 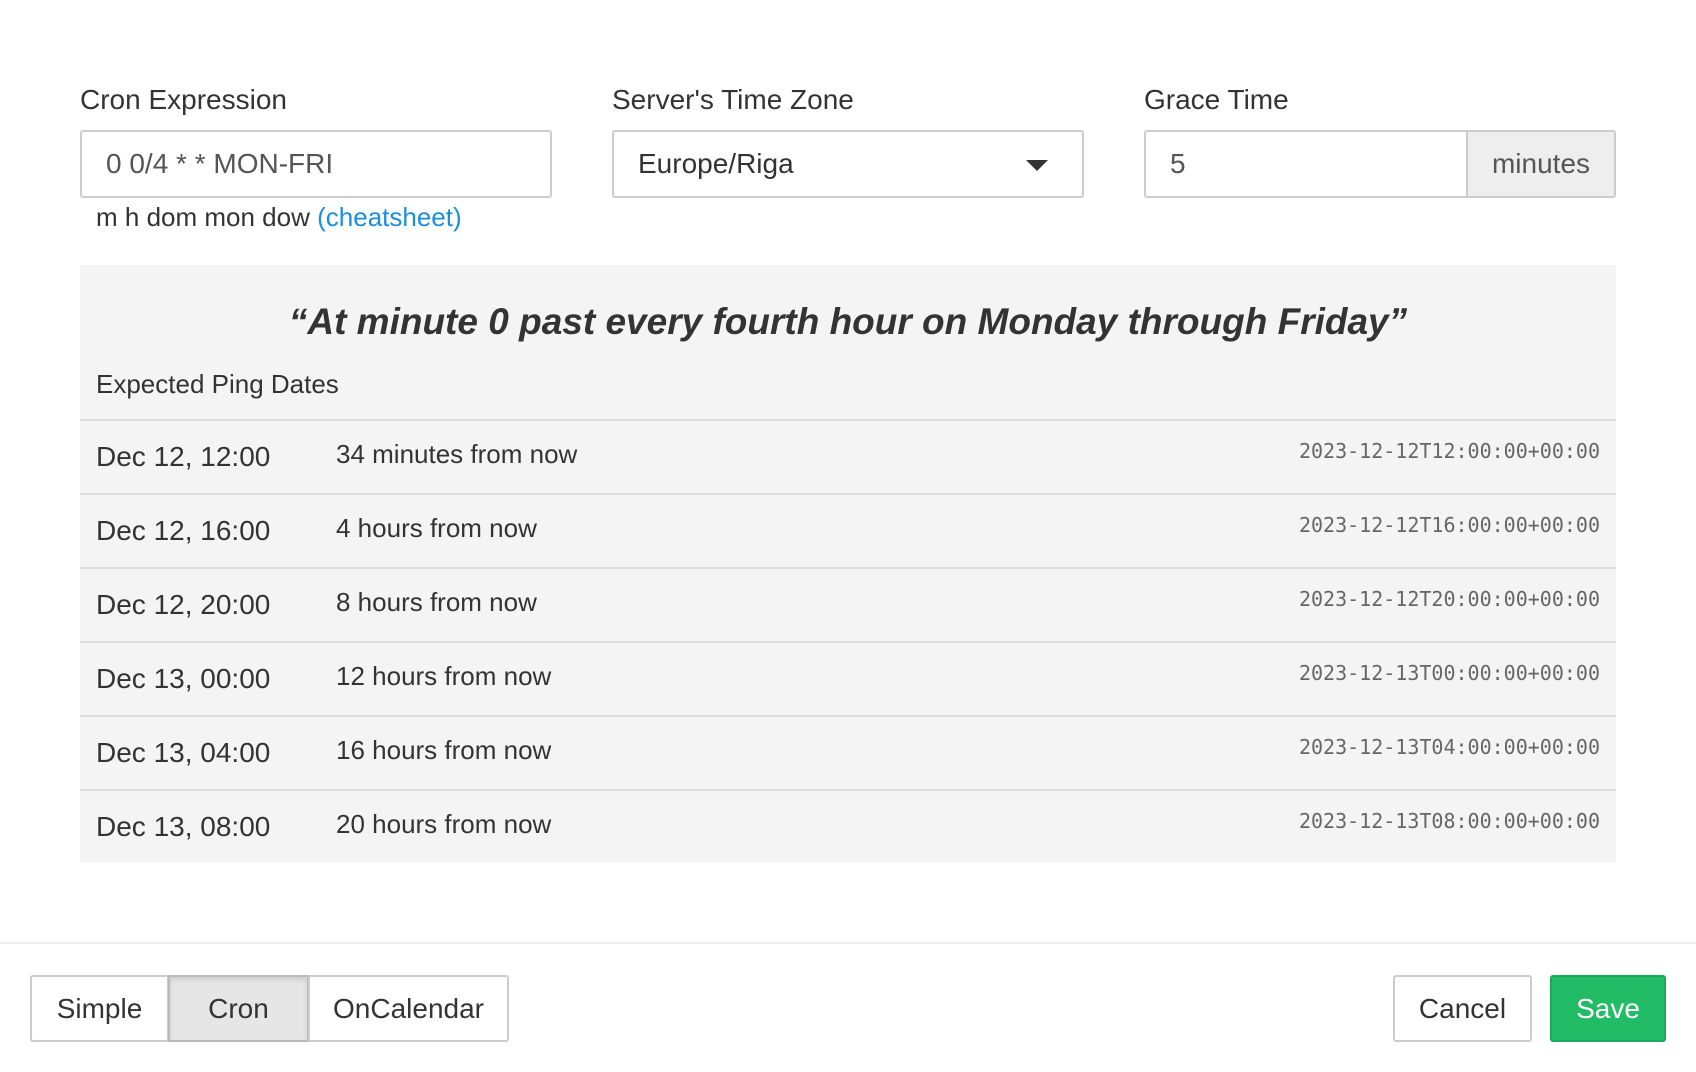 What do you see at coordinates (716, 163) in the screenshot?
I see `timezone-value: Europe/Riga` at bounding box center [716, 163].